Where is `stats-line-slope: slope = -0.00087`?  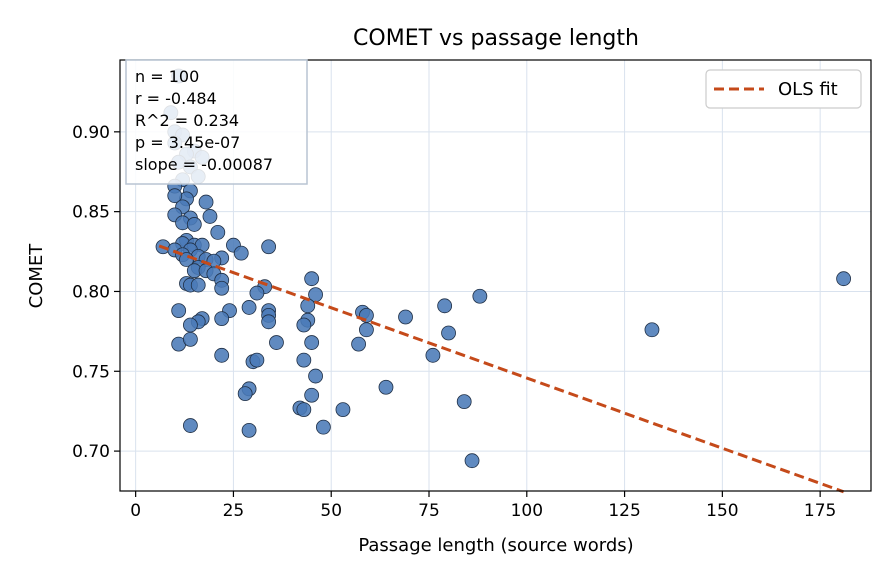 stats-line-slope: slope = -0.00087 is located at coordinates (204, 164).